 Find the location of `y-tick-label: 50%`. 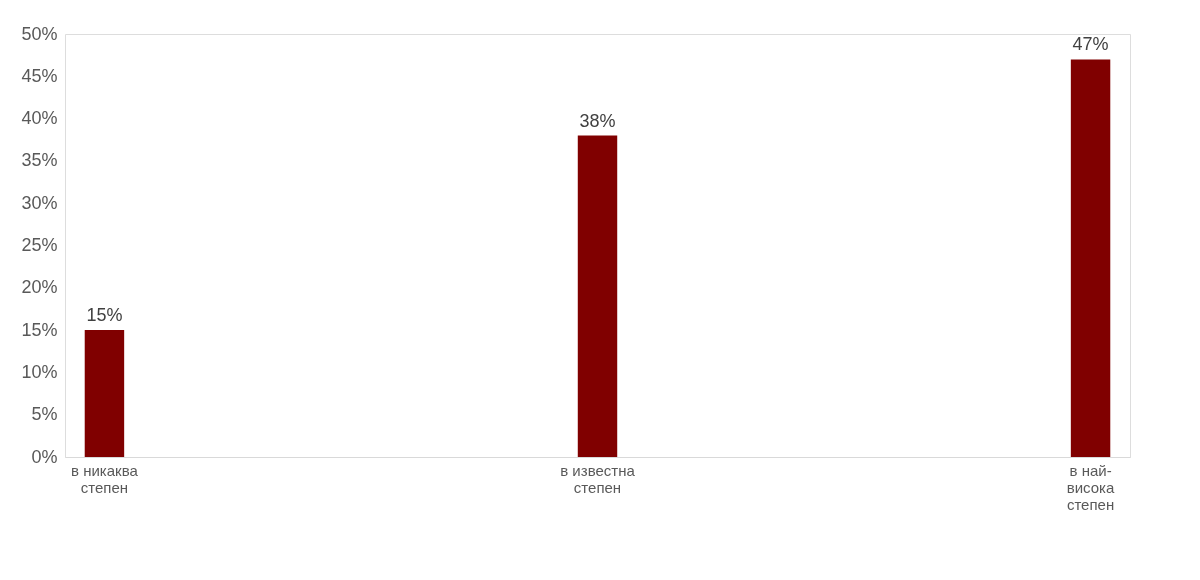

y-tick-label: 50% is located at coordinates (39, 33).